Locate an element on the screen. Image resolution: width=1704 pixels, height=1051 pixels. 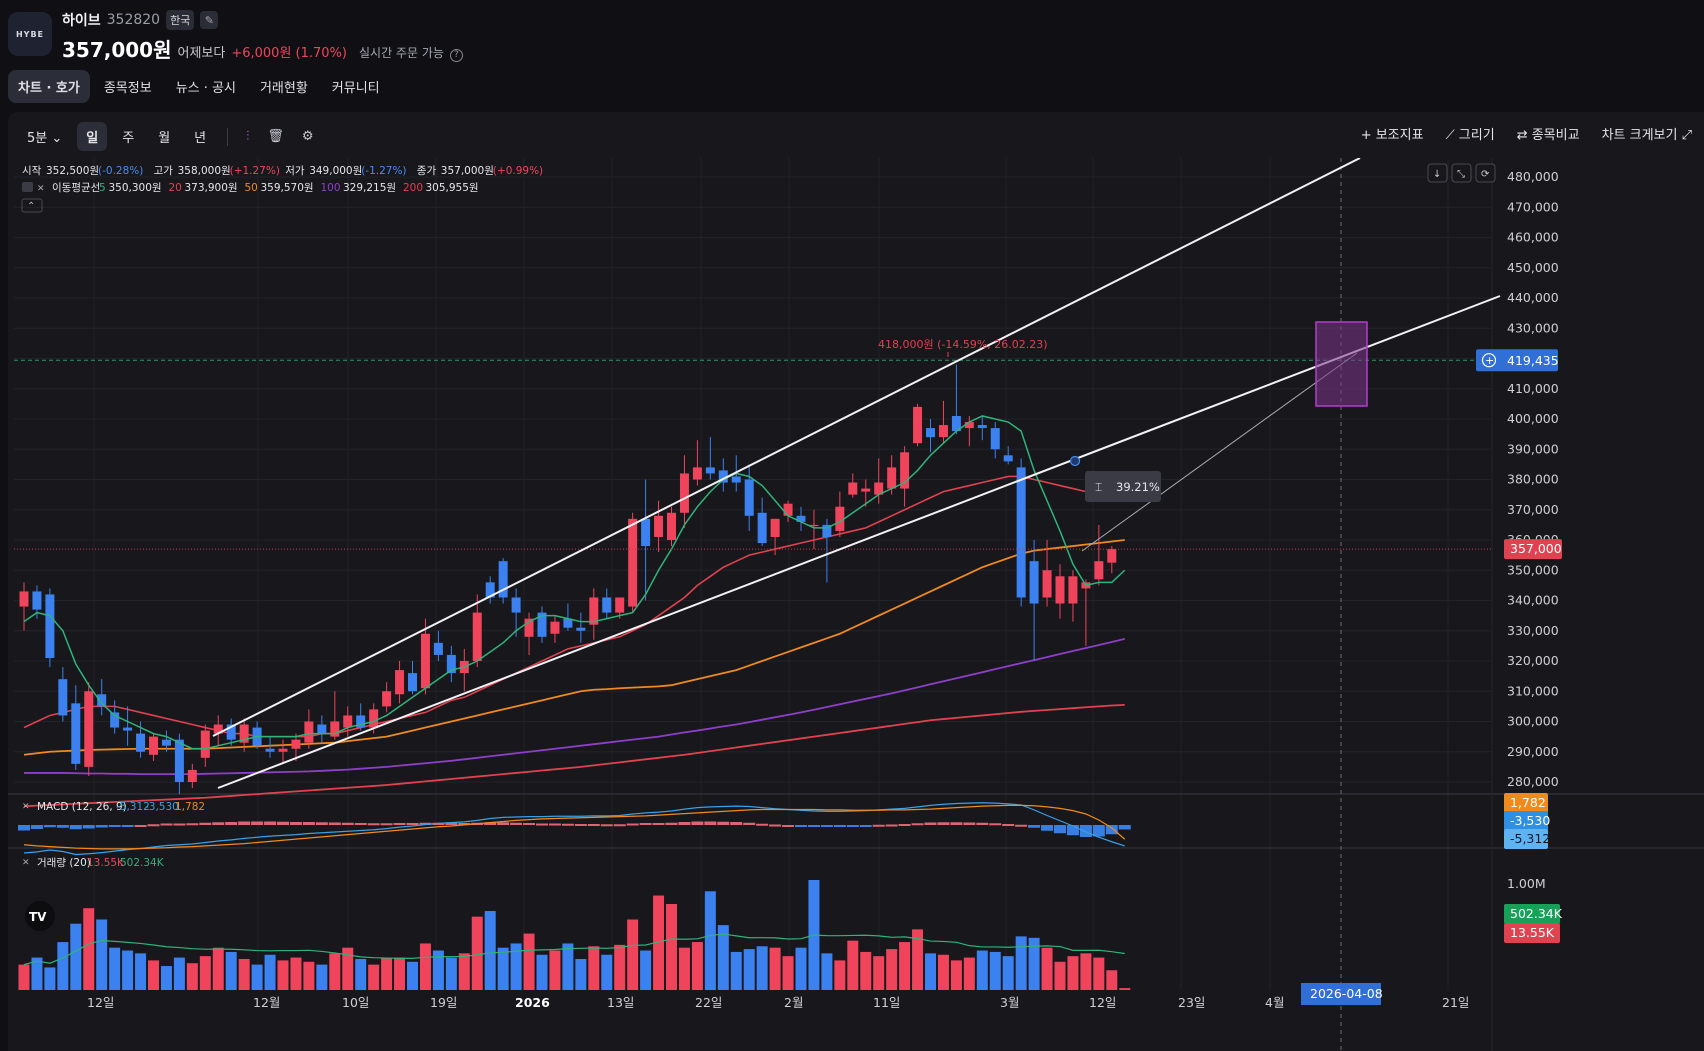
download-button is located at coordinates (1437, 173).